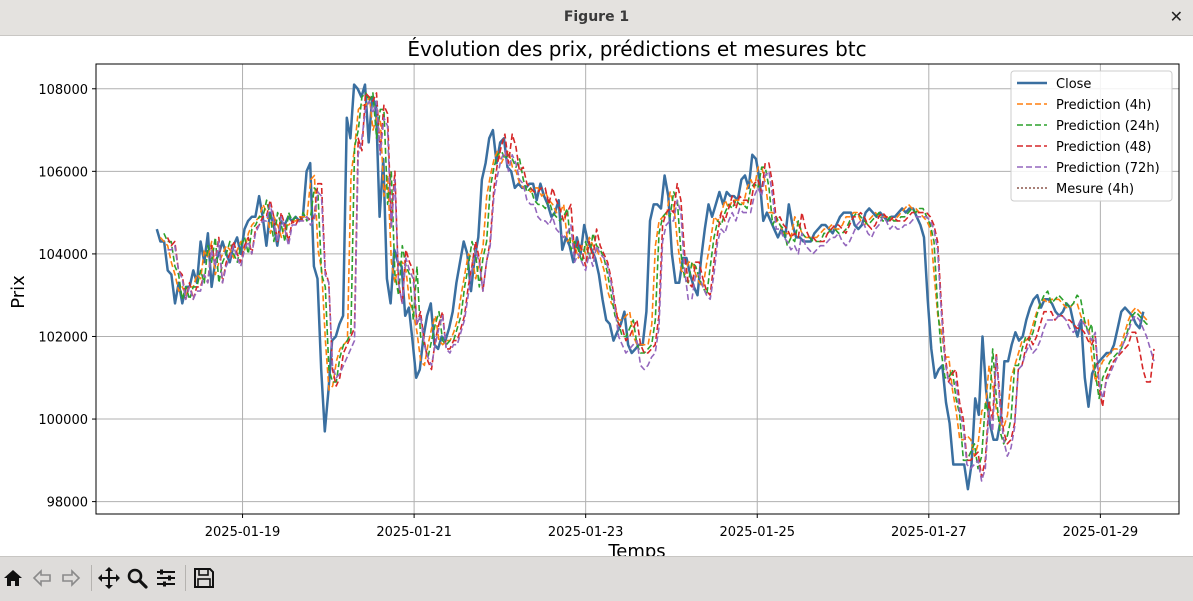 The height and width of the screenshot is (601, 1193). I want to click on close-icon: ✕, so click(1176, 16).